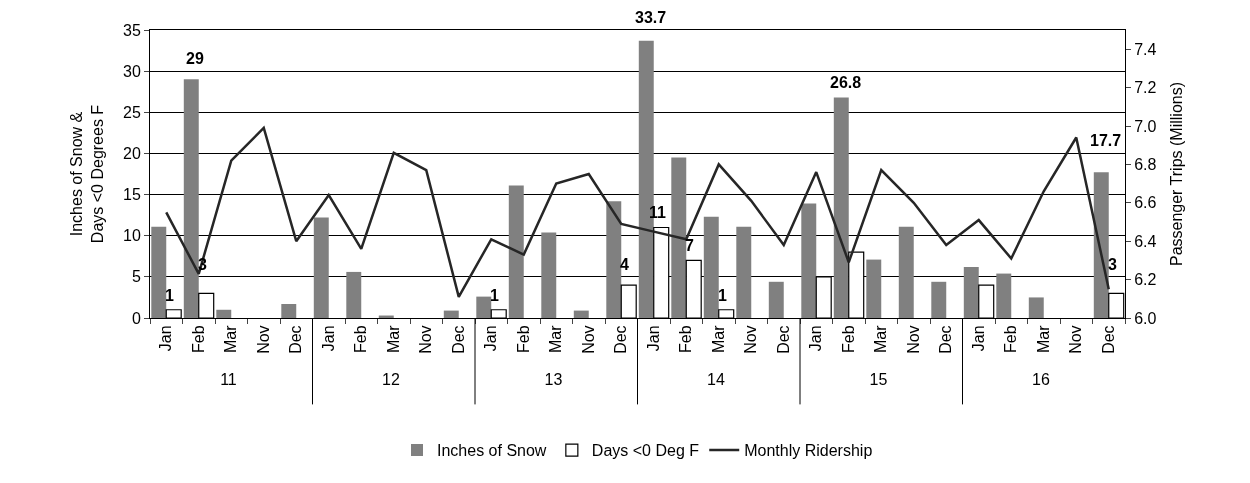  What do you see at coordinates (553, 380) in the screenshot?
I see `text: 13` at bounding box center [553, 380].